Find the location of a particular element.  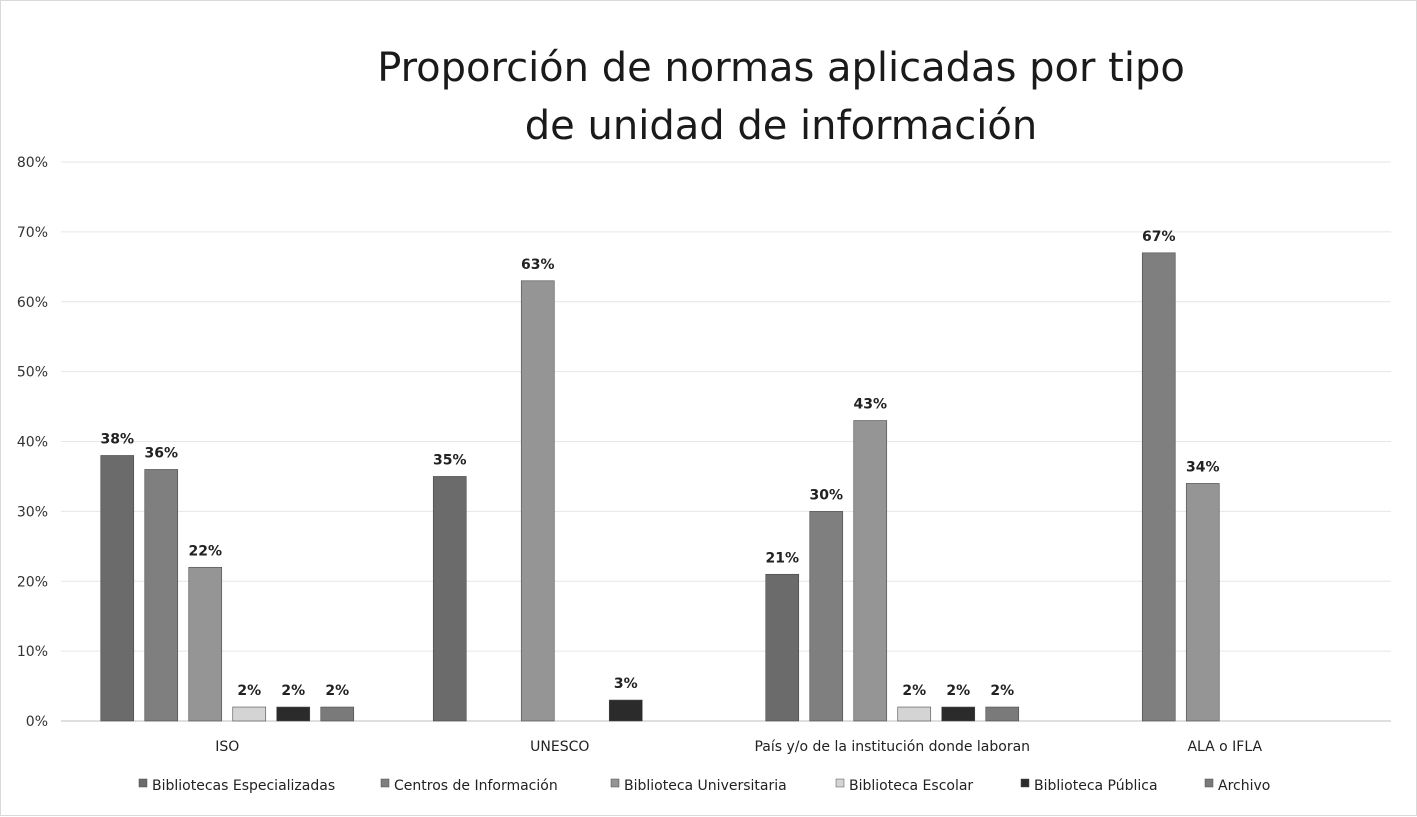

data-label: 36% is located at coordinates (161, 453).